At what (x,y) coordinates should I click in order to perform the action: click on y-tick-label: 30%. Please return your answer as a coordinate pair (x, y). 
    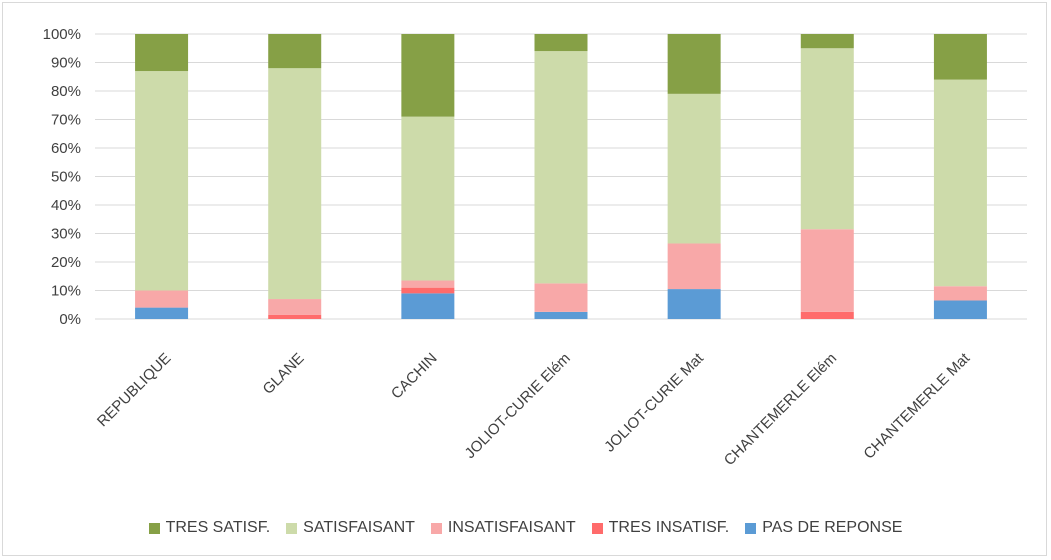
    Looking at the image, I should click on (66, 234).